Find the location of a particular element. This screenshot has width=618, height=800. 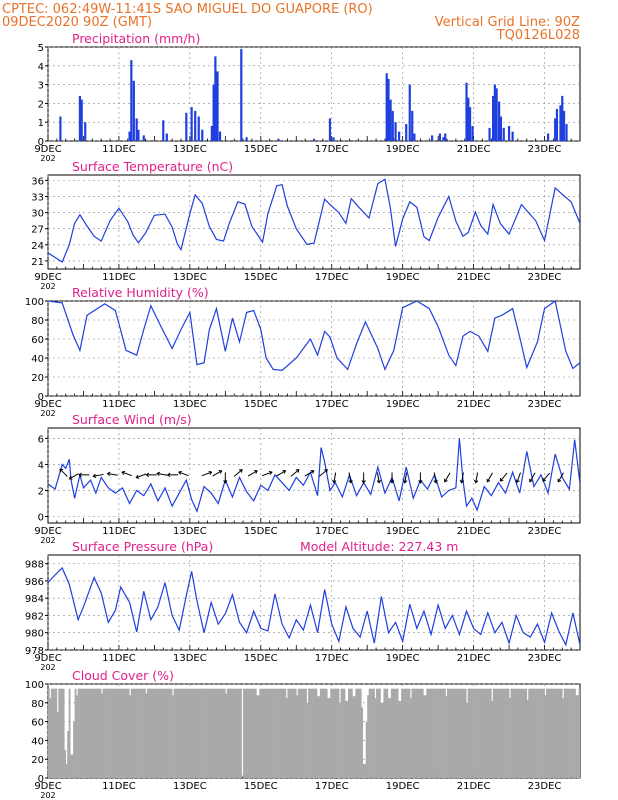

panel-frame is located at coordinates (314, 475).